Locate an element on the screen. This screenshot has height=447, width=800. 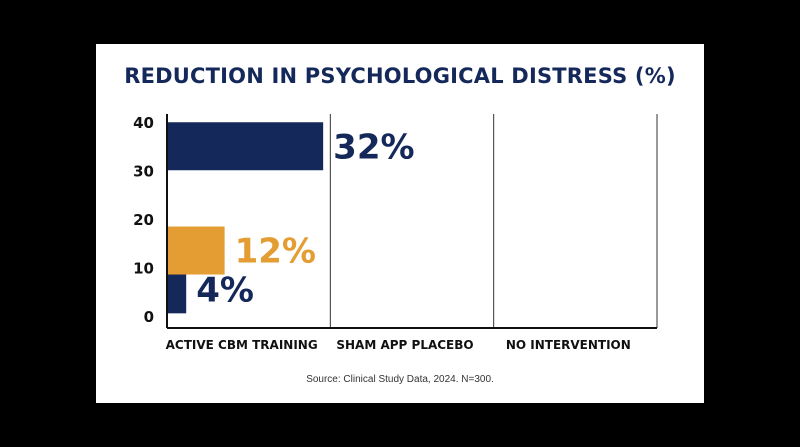
category-label-1: ACTIVE CBM TRAINING is located at coordinates (242, 345).